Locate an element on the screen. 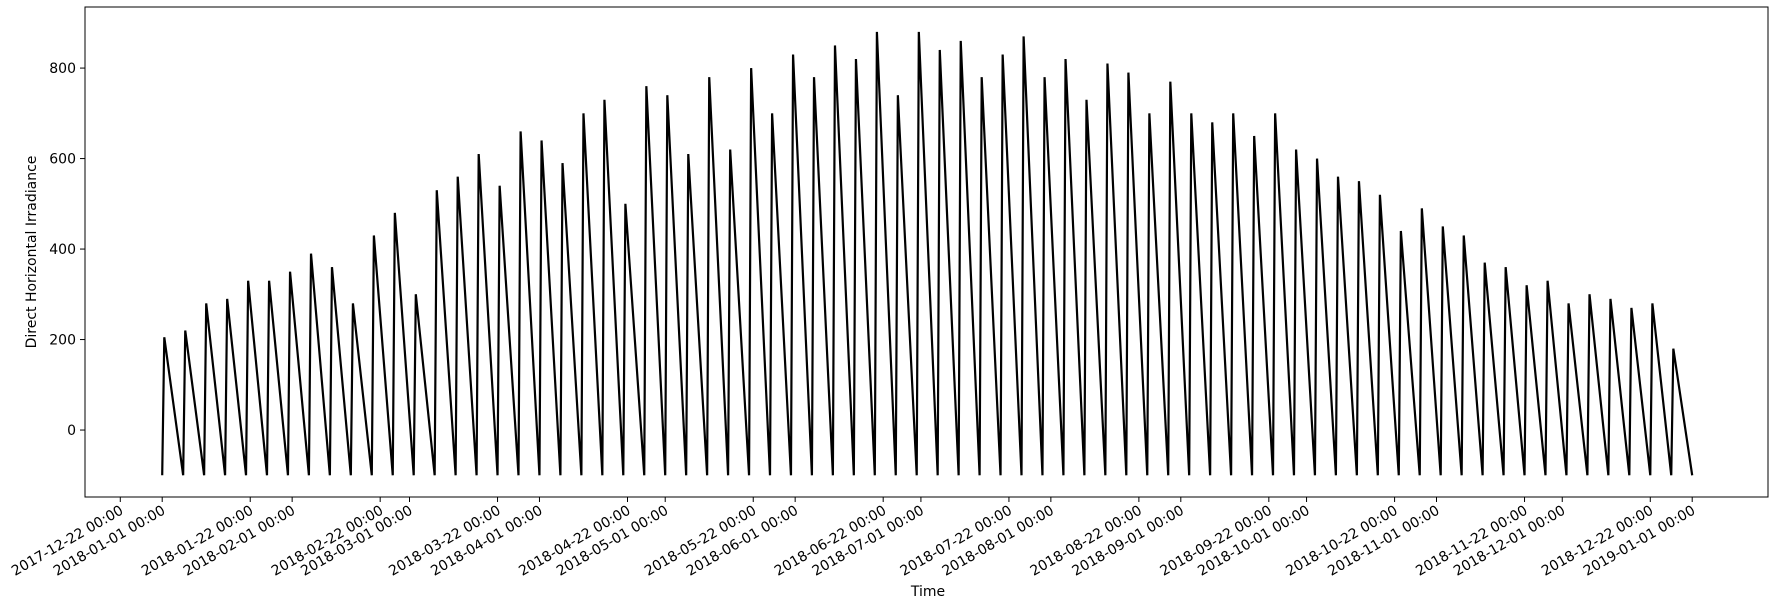  x-axis-label: Time is located at coordinates (927, 592).